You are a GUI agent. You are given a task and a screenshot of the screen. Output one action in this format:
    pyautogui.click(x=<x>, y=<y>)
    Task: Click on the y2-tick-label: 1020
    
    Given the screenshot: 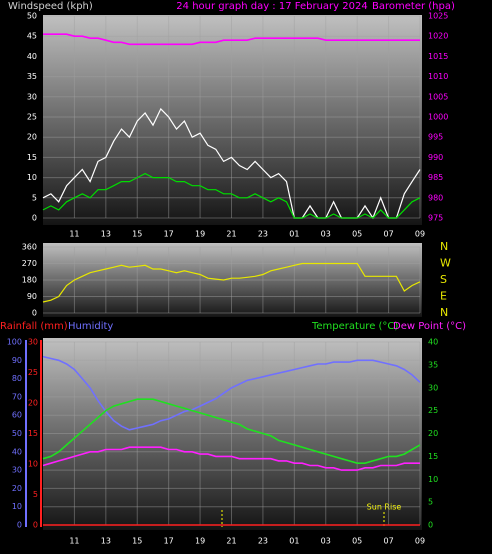 What is the action you would take?
    pyautogui.click(x=438, y=36)
    